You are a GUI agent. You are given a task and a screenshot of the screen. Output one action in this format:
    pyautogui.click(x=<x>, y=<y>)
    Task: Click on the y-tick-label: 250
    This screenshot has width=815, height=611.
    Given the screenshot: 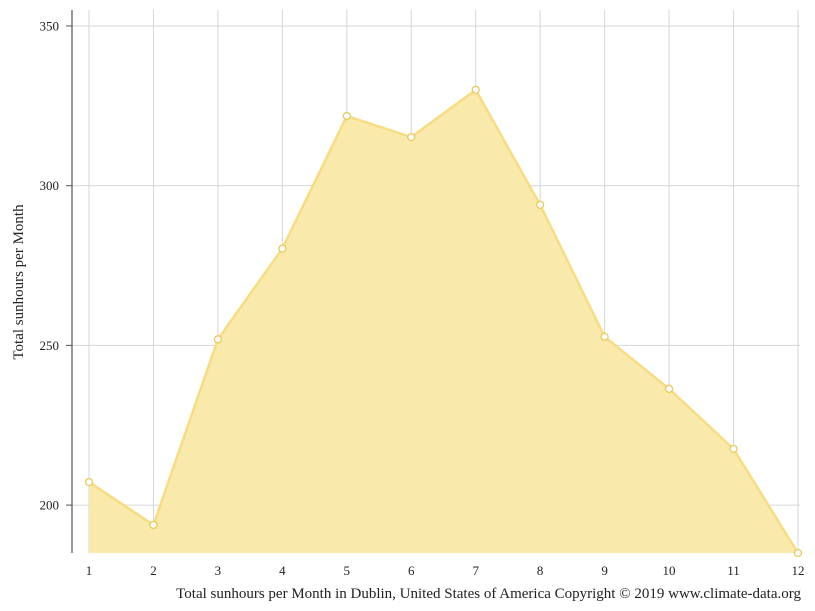 What is the action you would take?
    pyautogui.click(x=50, y=345)
    